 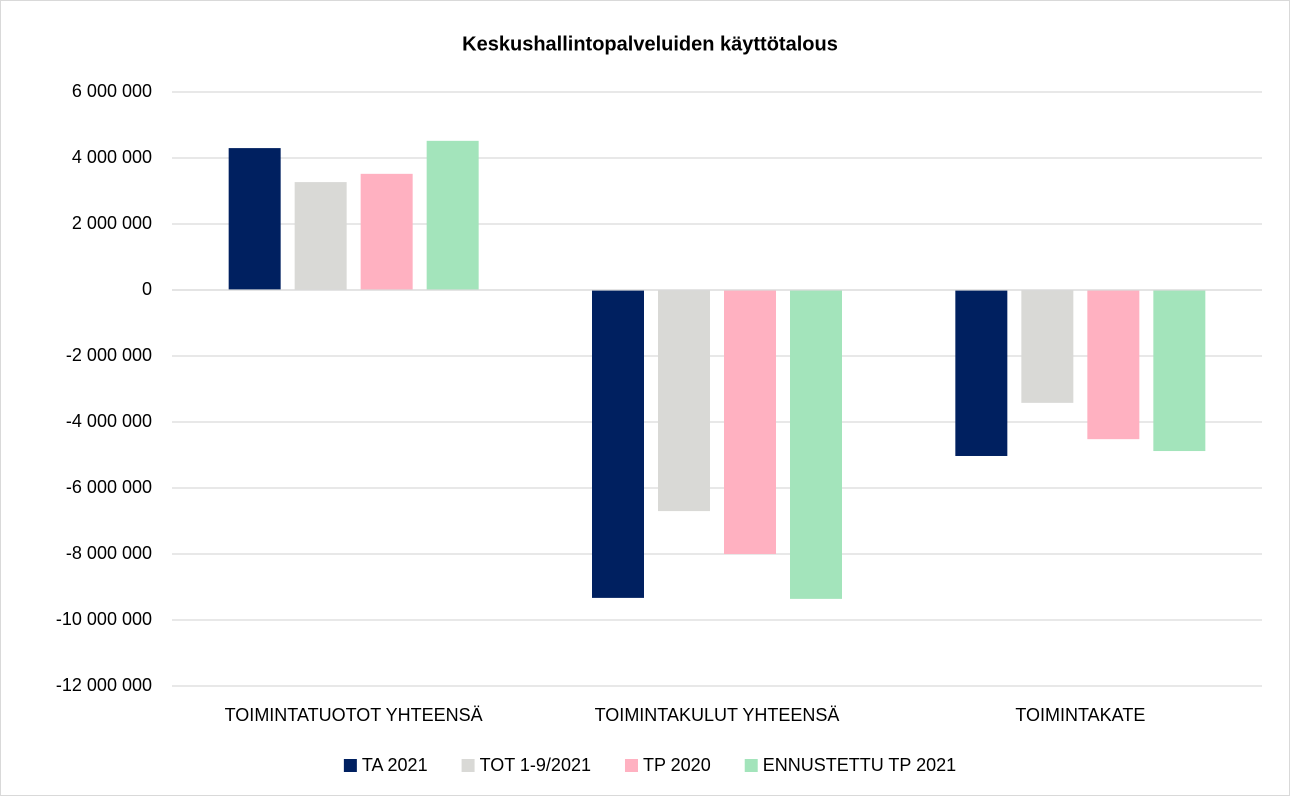 I want to click on legend-label: TOT 1-9/2021, so click(x=535, y=765).